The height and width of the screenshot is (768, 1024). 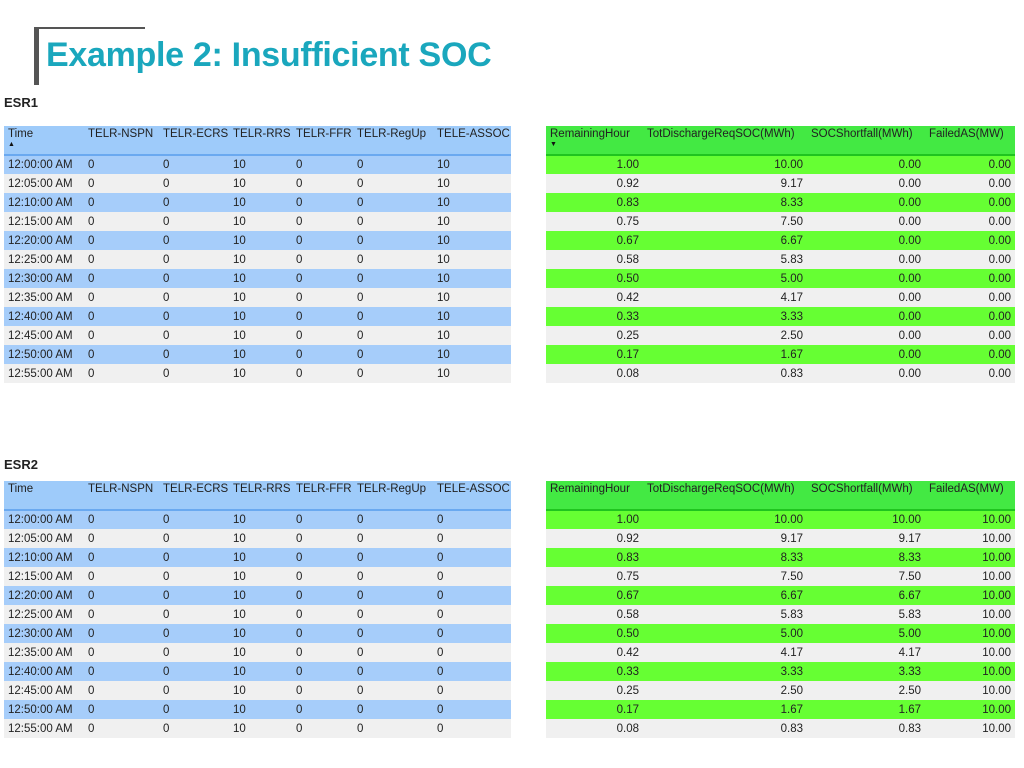 What do you see at coordinates (21, 134) in the screenshot?
I see `column-header-label: Time` at bounding box center [21, 134].